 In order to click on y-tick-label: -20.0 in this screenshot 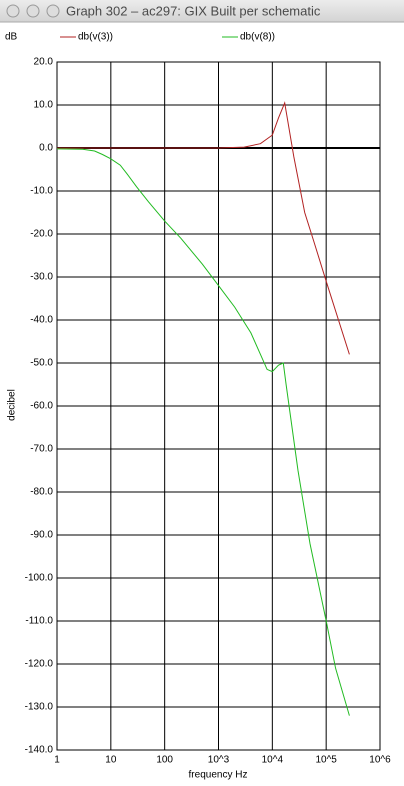, I will do `click(41, 234)`.